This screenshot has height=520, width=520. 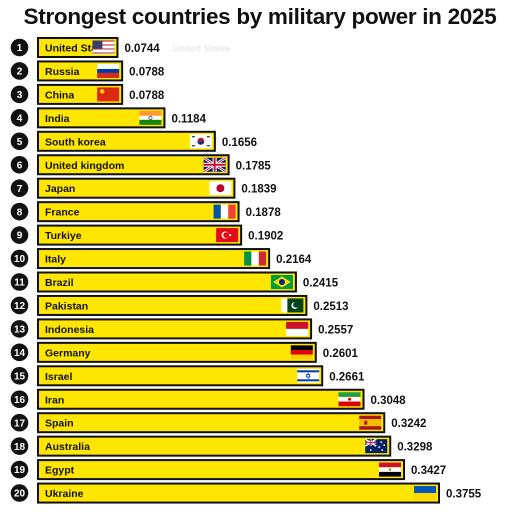 I want to click on rank-label: 17, so click(x=20, y=423).